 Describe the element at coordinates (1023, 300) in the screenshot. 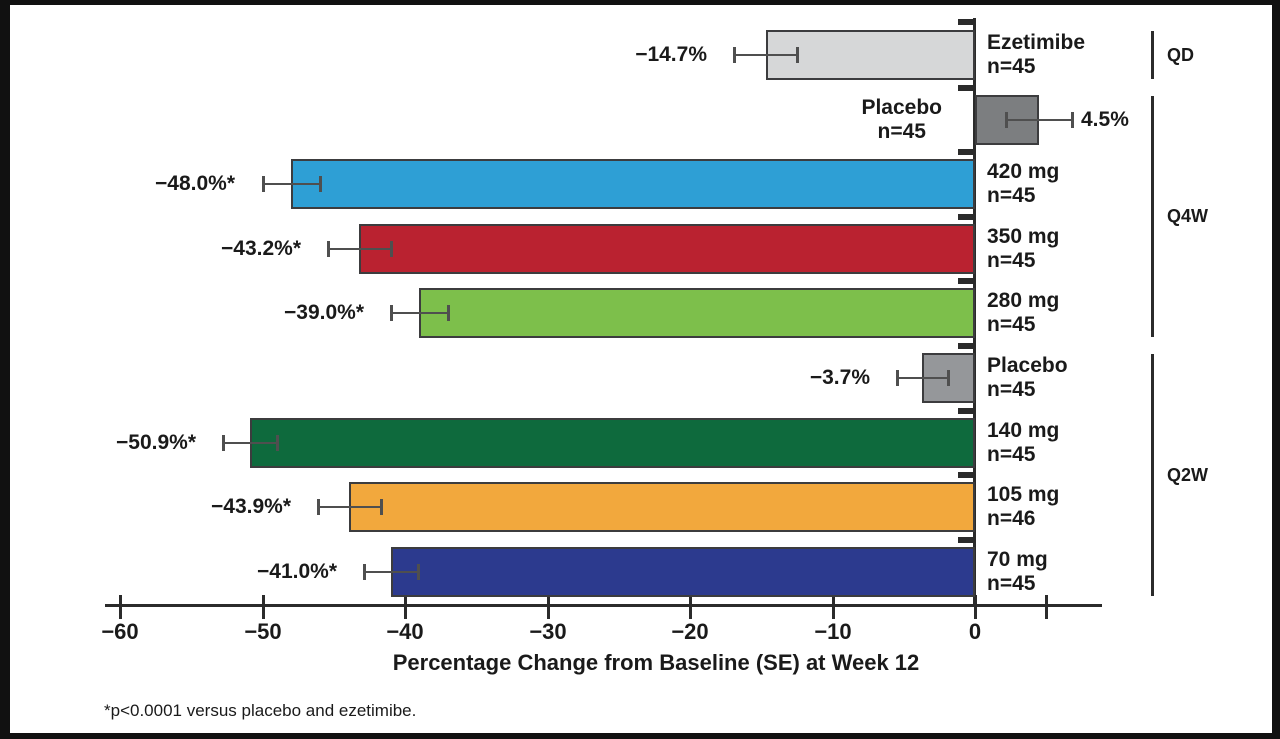

I see `dose-label-line: 280 mg` at that location.